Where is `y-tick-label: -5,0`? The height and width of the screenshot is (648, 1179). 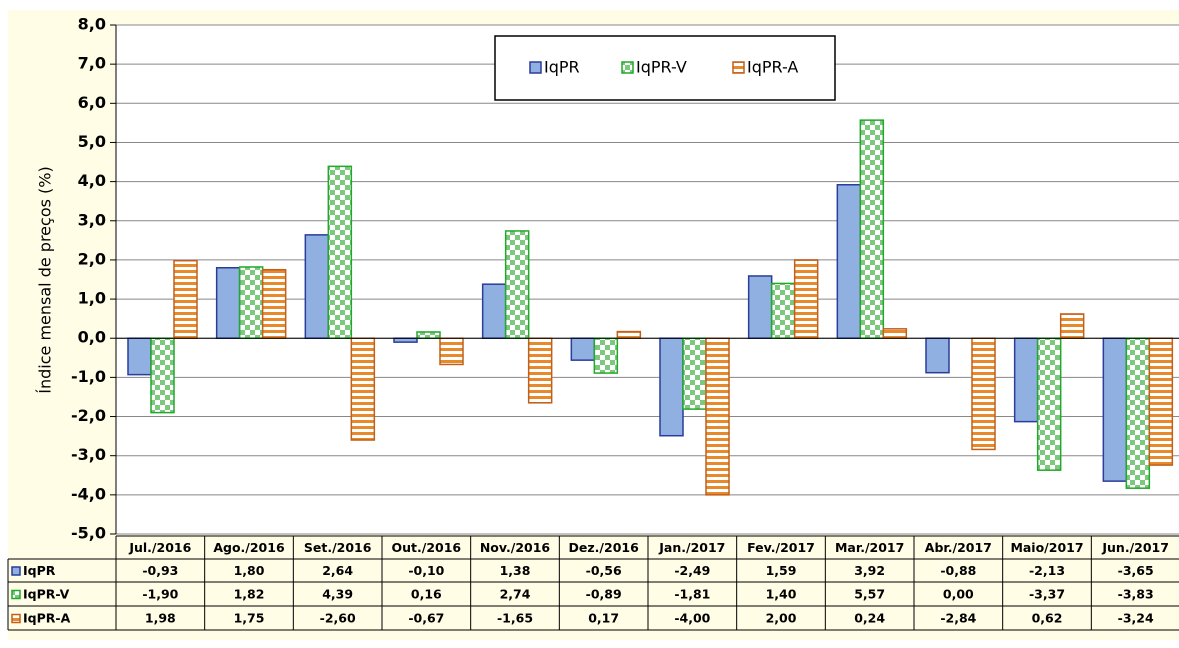
y-tick-label: -5,0 is located at coordinates (88, 533).